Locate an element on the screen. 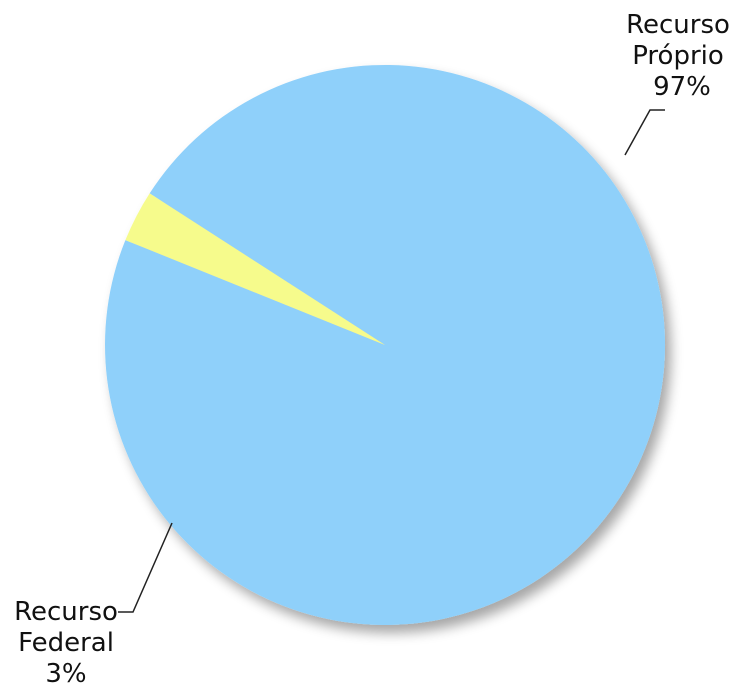  slice-label-recurso-proprio-line2: Próprio is located at coordinates (678, 56).